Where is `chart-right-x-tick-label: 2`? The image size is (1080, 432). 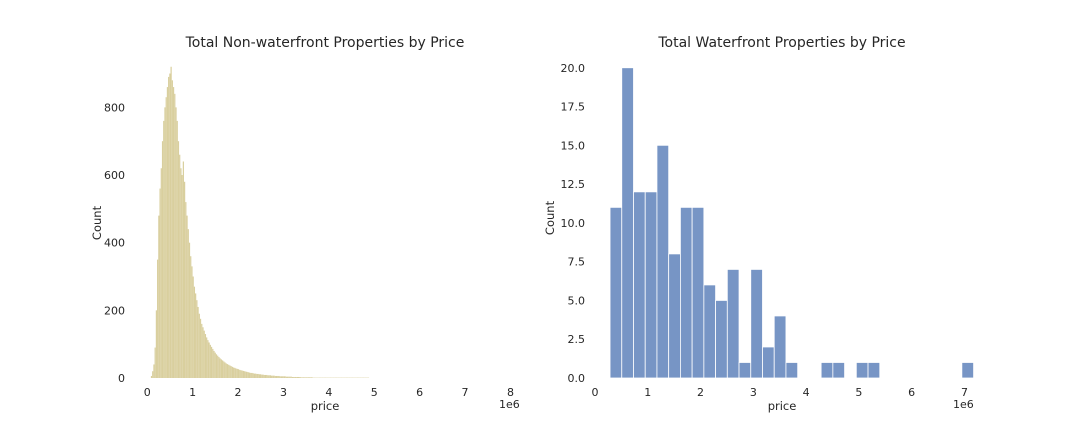
chart-right-x-tick-label: 2 is located at coordinates (700, 392).